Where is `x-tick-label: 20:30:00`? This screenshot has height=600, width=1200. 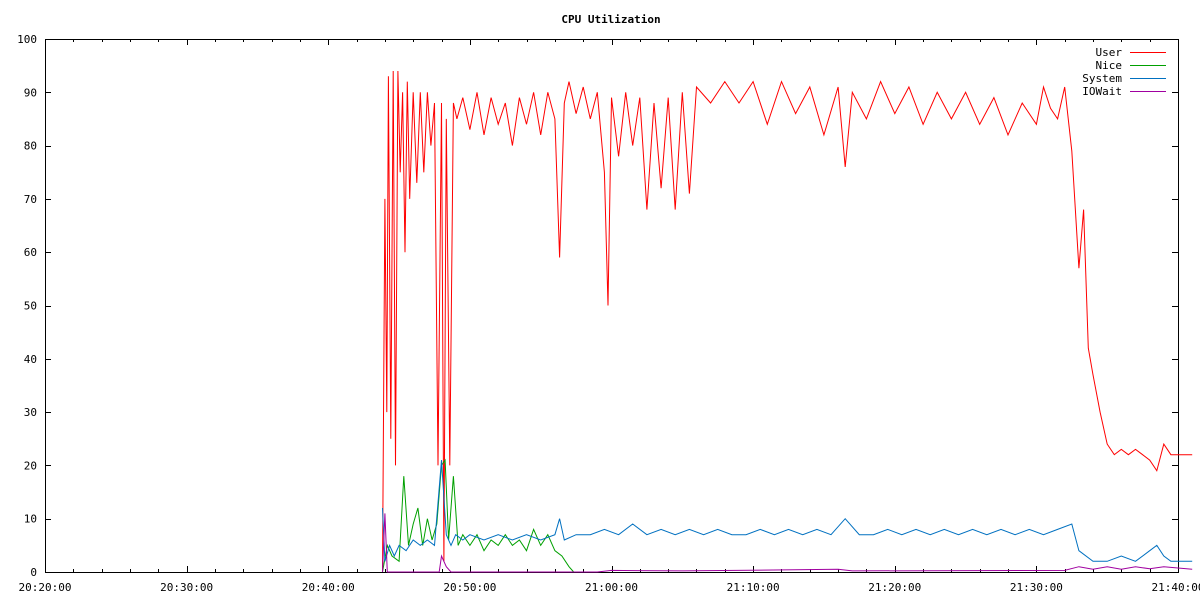
x-tick-label: 20:30:00 is located at coordinates (186, 587).